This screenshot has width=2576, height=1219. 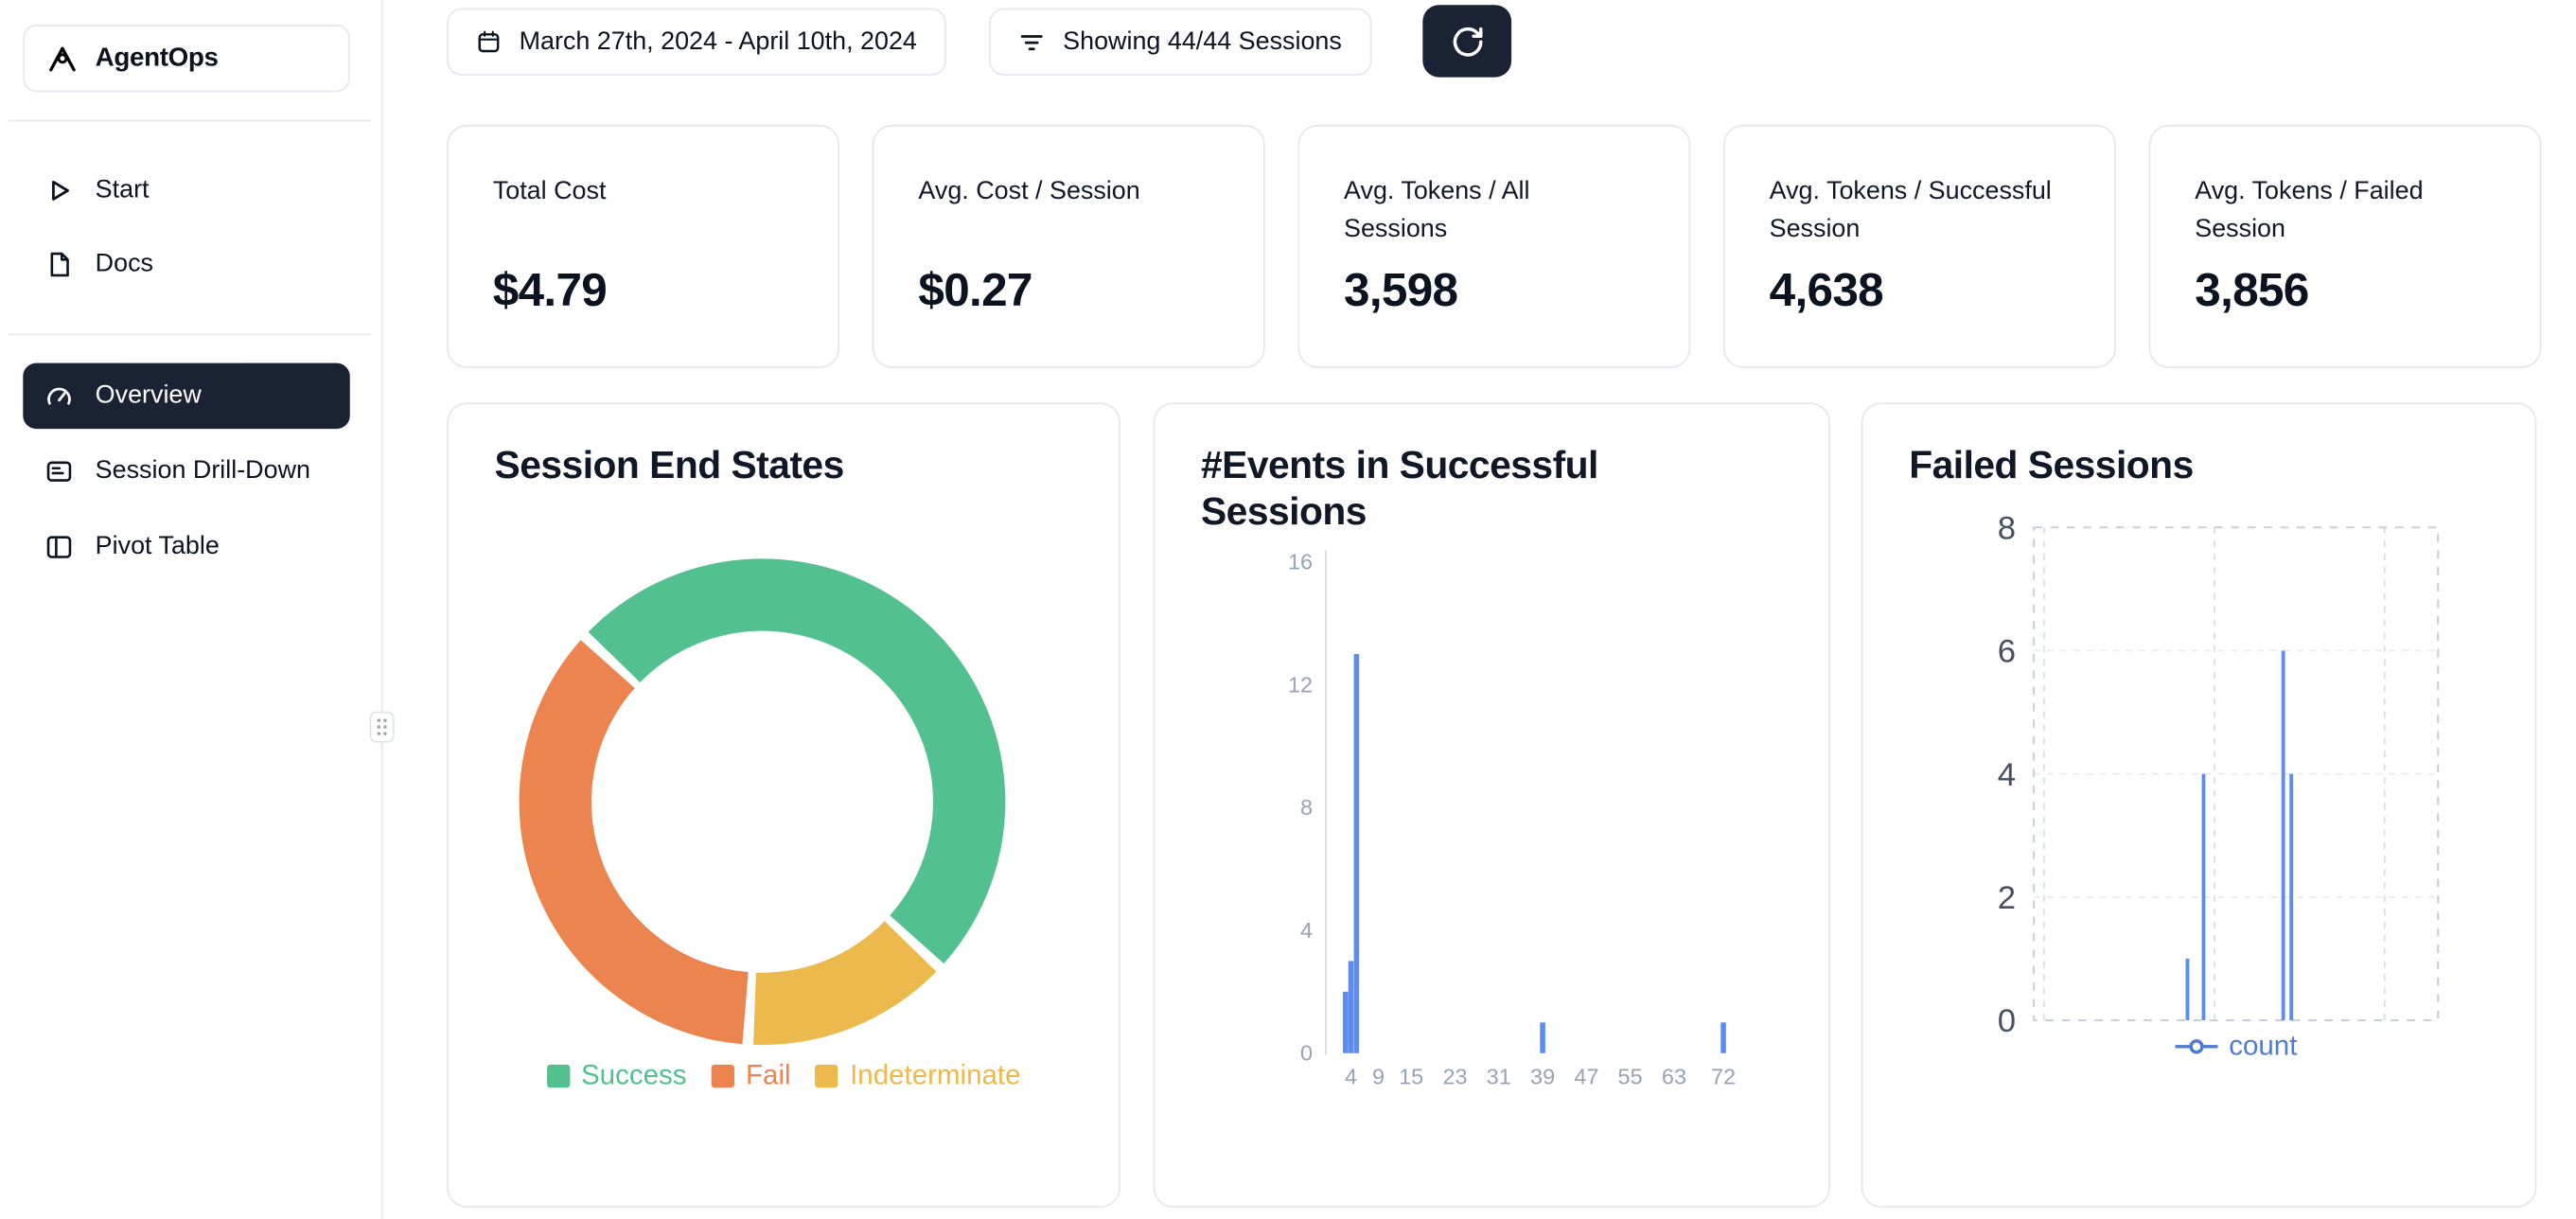 I want to click on x-tick-label: 72, so click(x=1723, y=1077).